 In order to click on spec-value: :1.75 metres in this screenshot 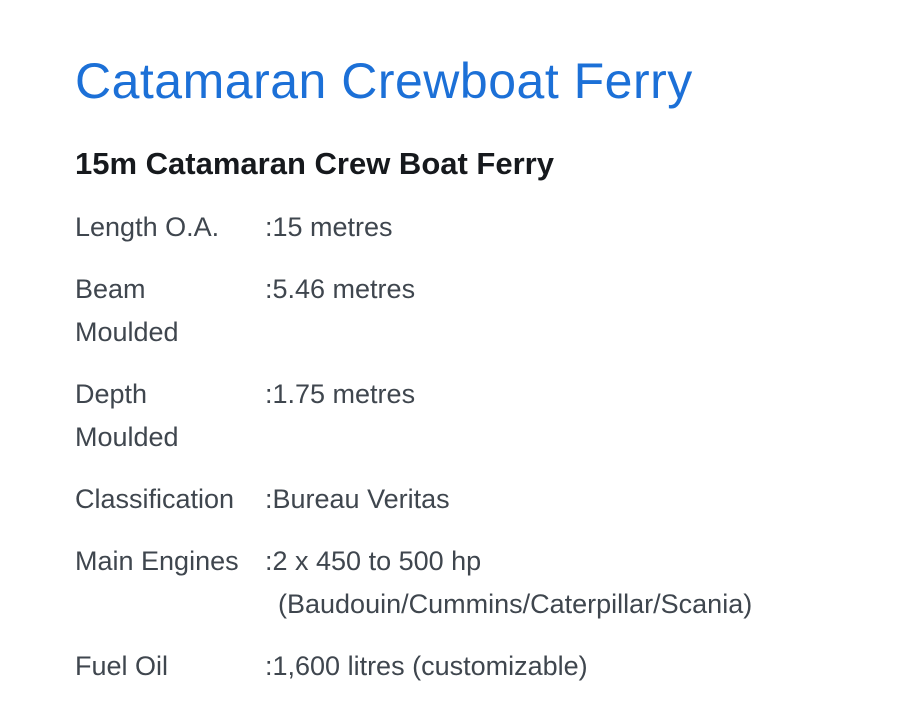, I will do `click(340, 394)`.